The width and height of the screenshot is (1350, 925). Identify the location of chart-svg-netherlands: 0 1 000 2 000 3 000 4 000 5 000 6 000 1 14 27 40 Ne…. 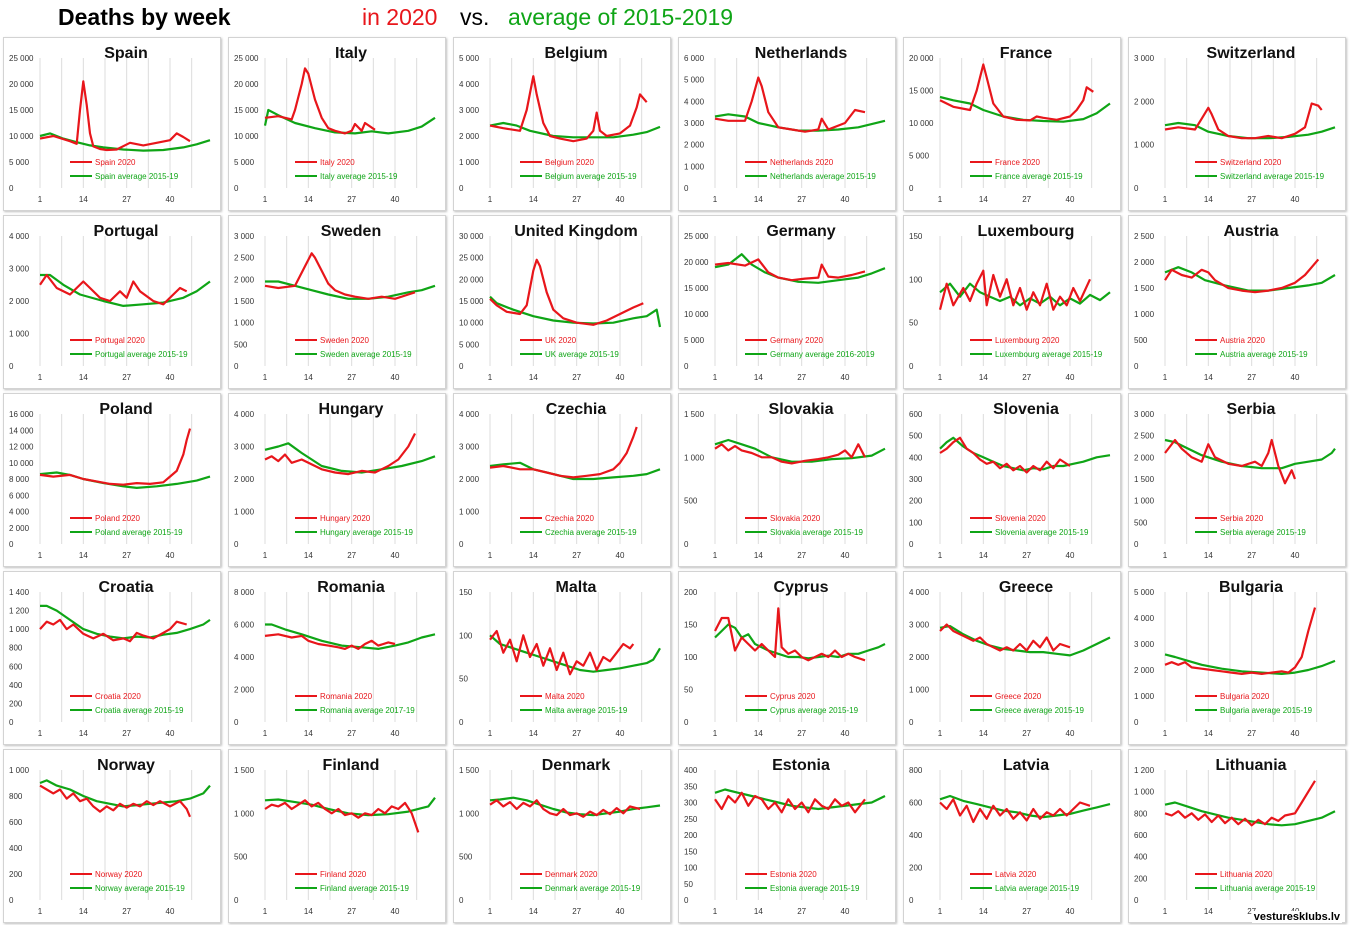
(785, 124).